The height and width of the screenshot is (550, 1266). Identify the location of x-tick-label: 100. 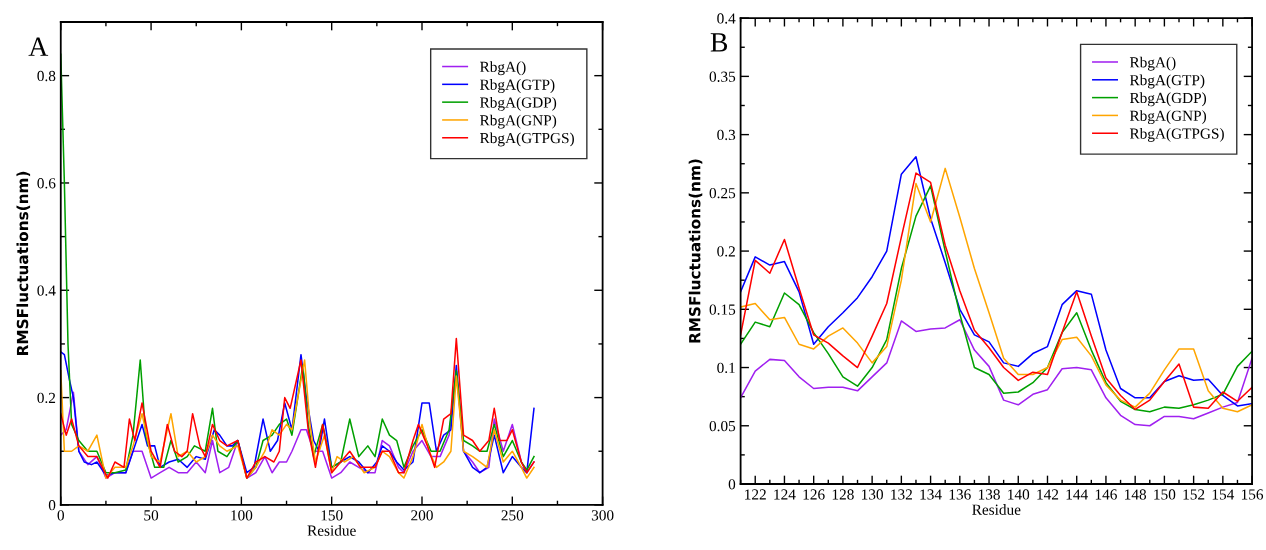
(242, 515).